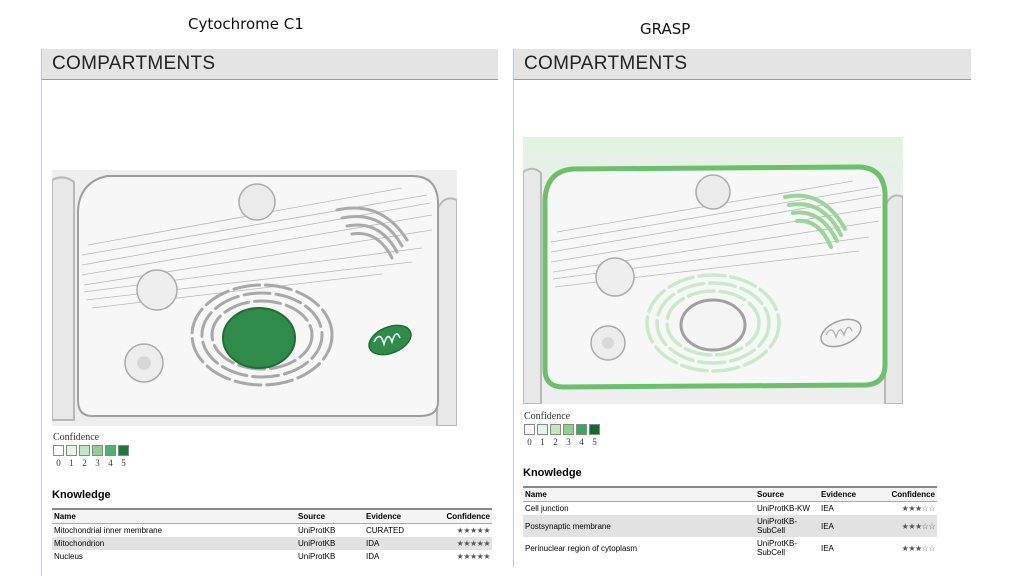  I want to click on row-name: Cell junction, so click(547, 508).